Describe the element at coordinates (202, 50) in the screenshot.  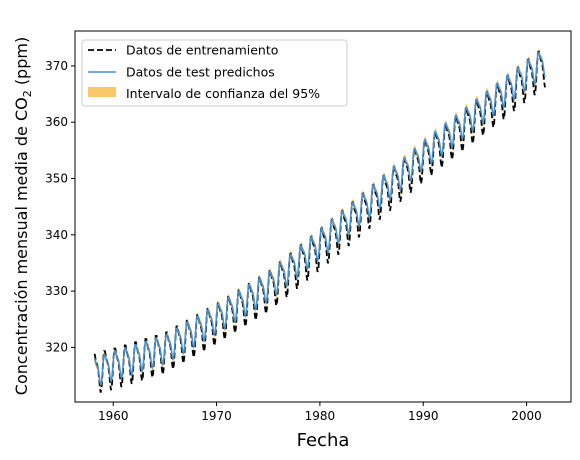
I see `legend-label-training: Datos de entrenamiento` at that location.